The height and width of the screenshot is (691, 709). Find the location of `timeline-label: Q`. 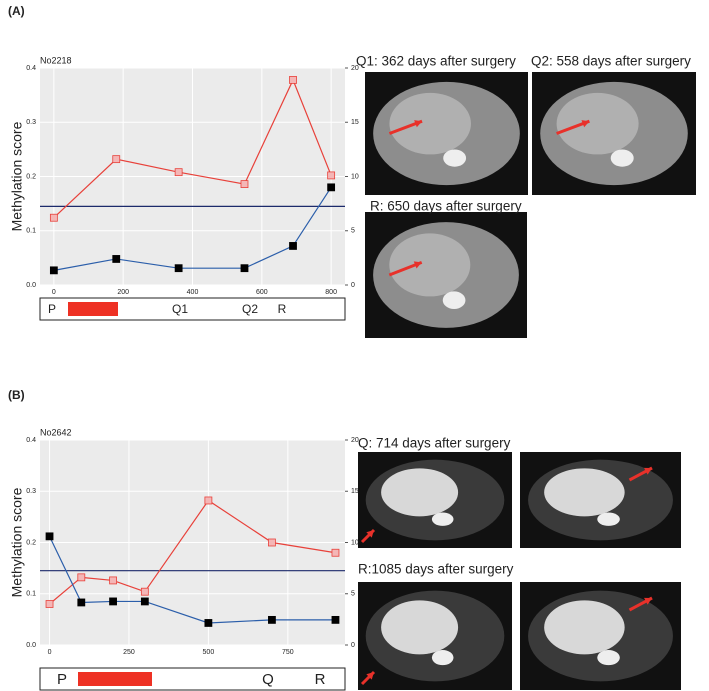

timeline-label: Q is located at coordinates (268, 679).